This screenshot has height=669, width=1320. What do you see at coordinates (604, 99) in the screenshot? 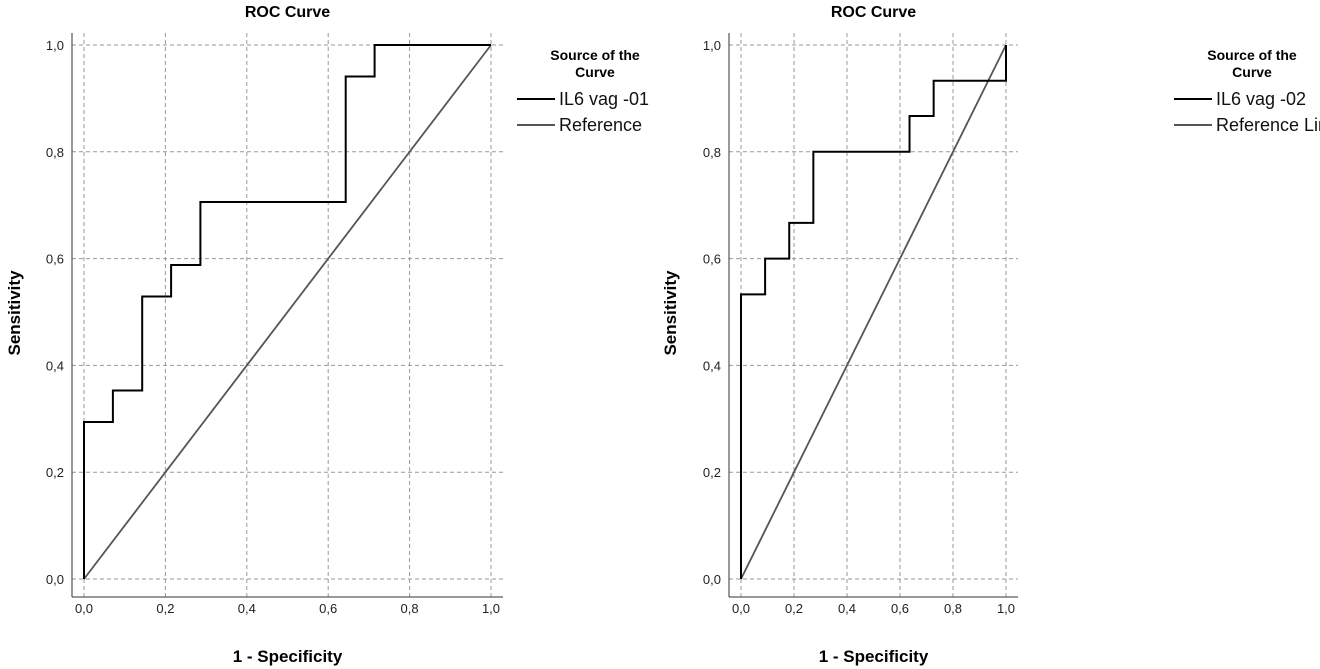
I see `legend-label: IL6 vag -01` at bounding box center [604, 99].